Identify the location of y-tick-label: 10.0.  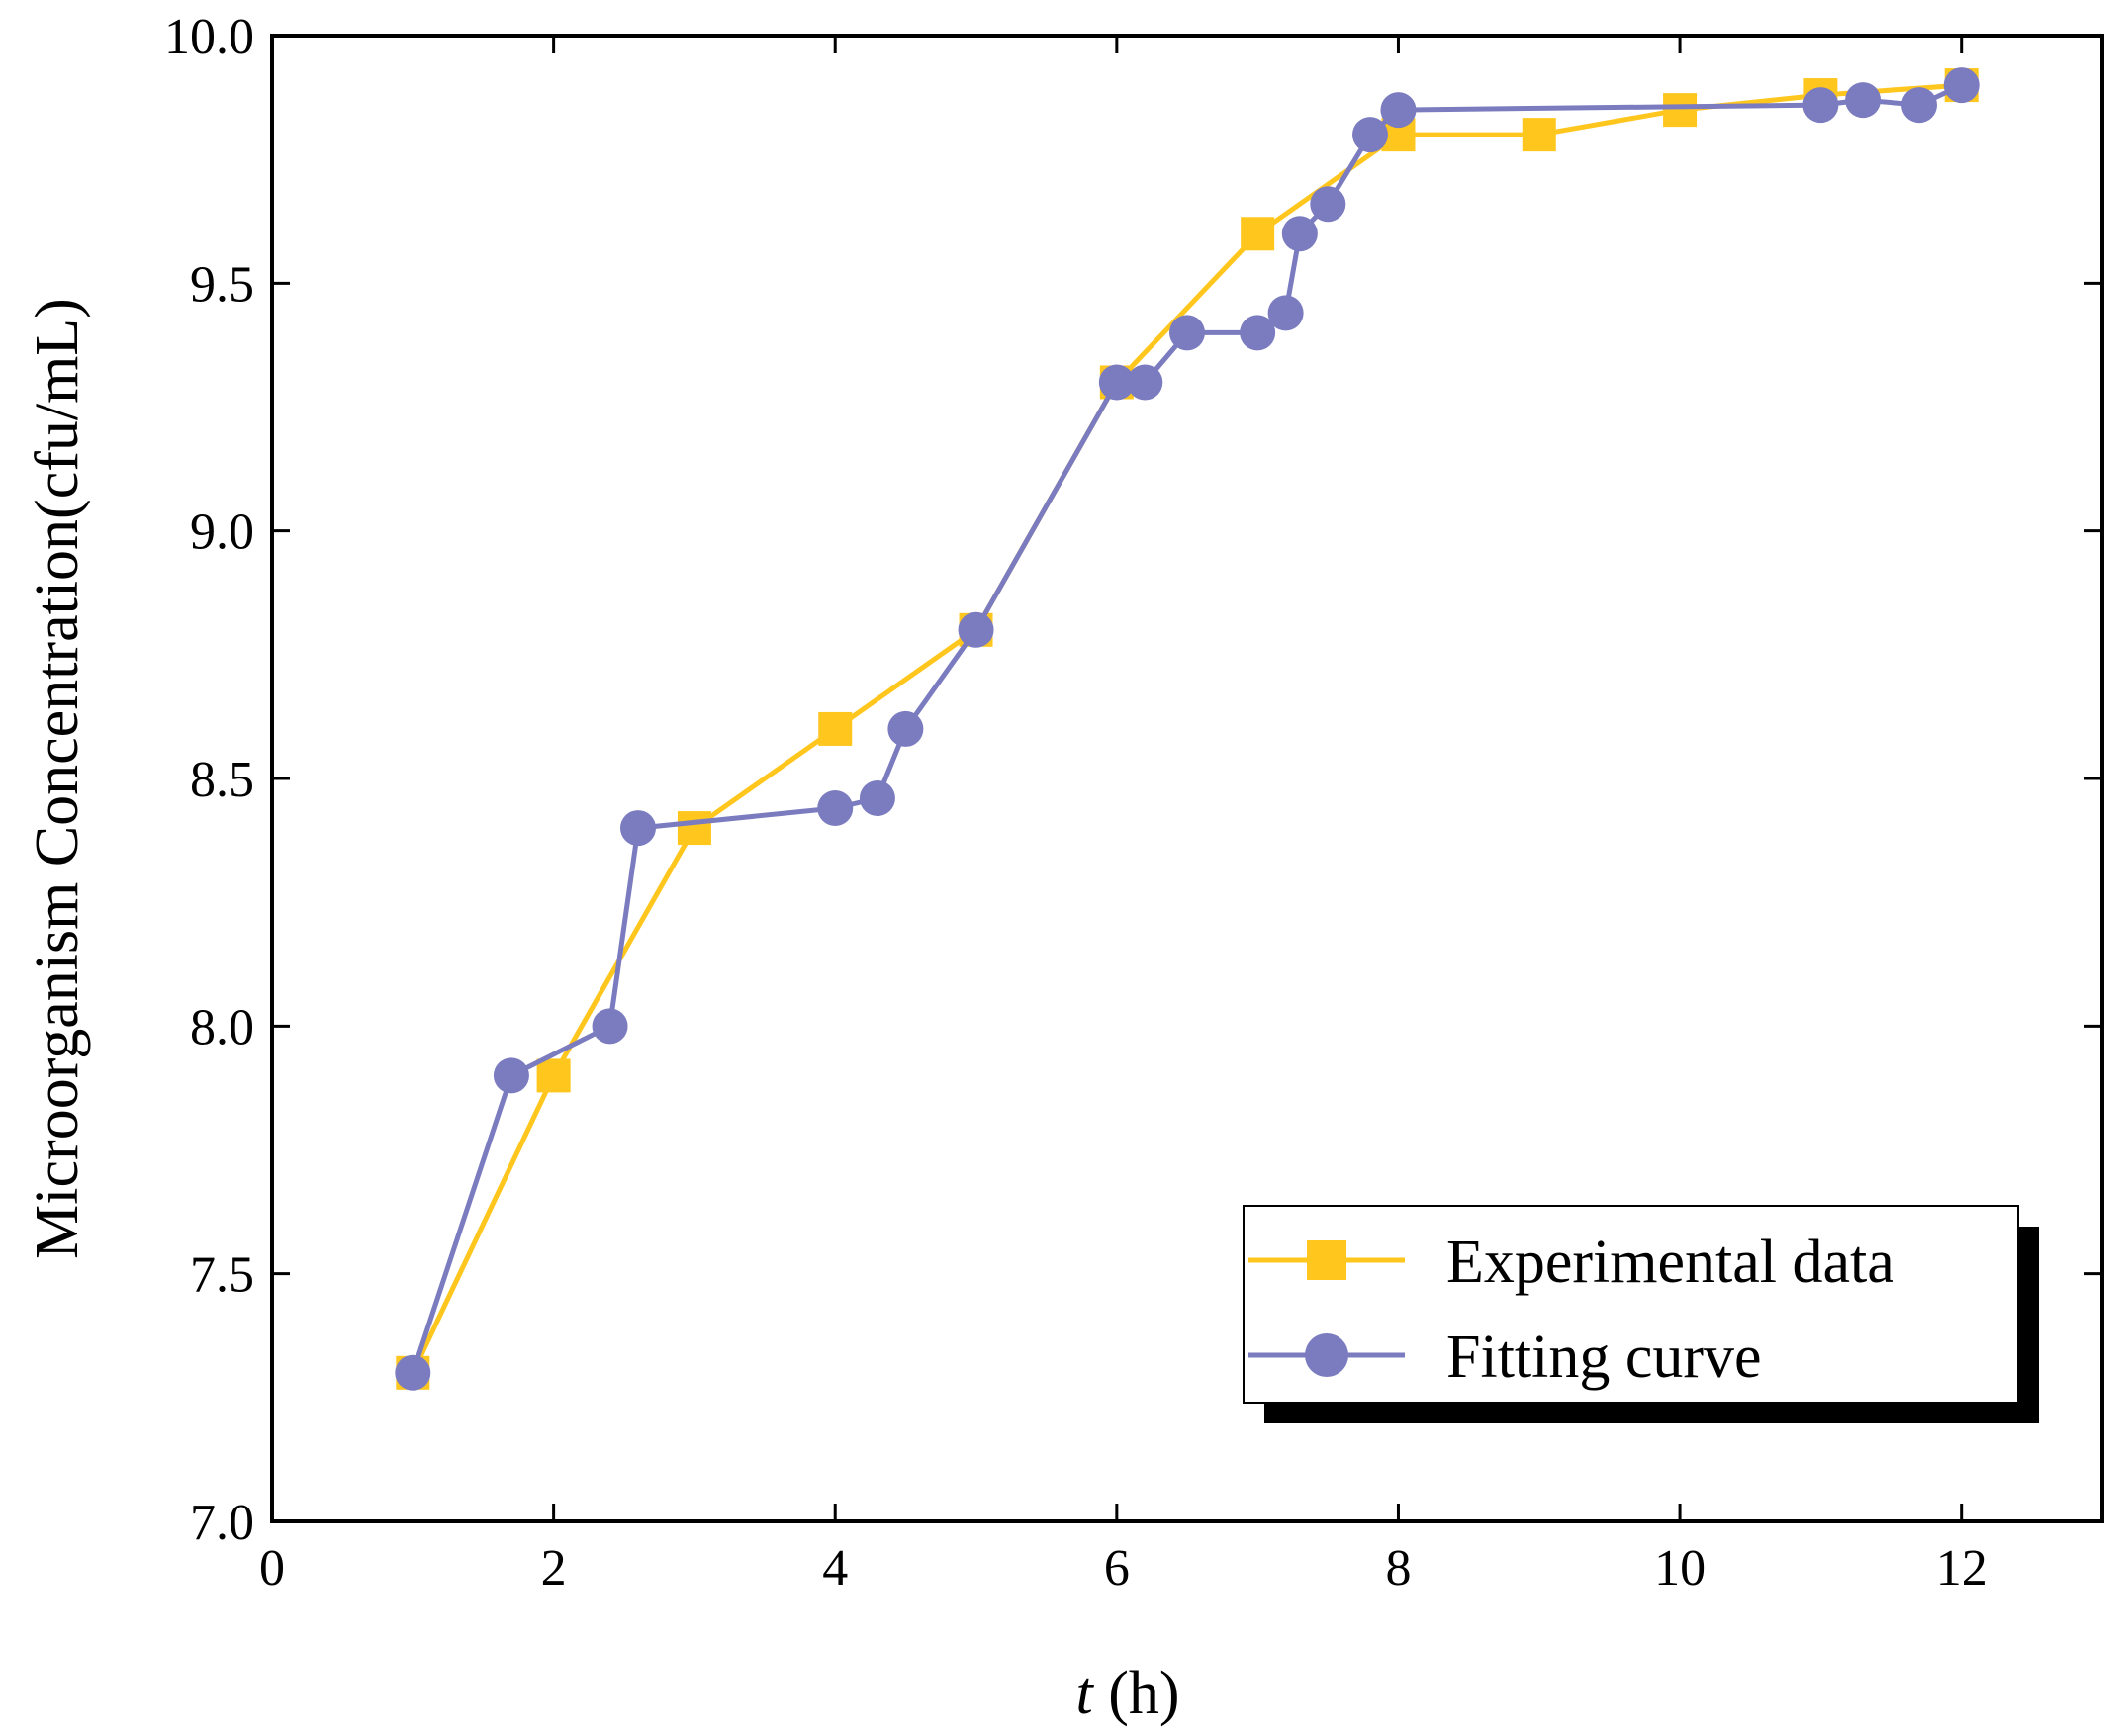
(209, 37).